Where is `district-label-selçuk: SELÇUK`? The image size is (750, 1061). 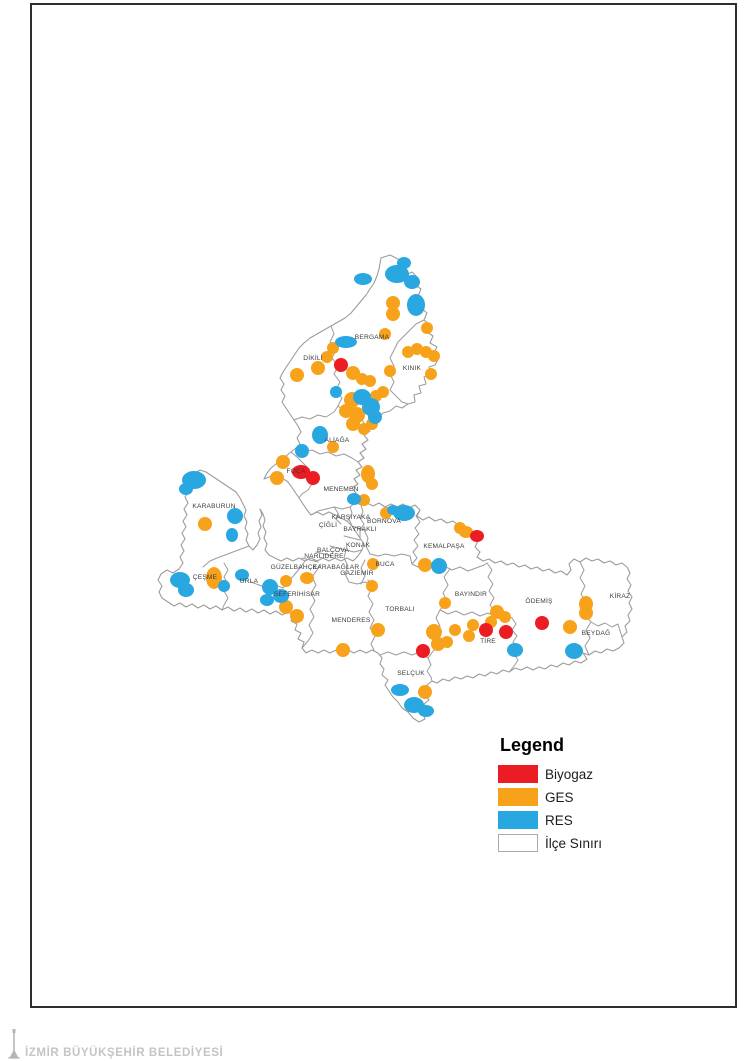 district-label-selçuk: SELÇUK is located at coordinates (411, 673).